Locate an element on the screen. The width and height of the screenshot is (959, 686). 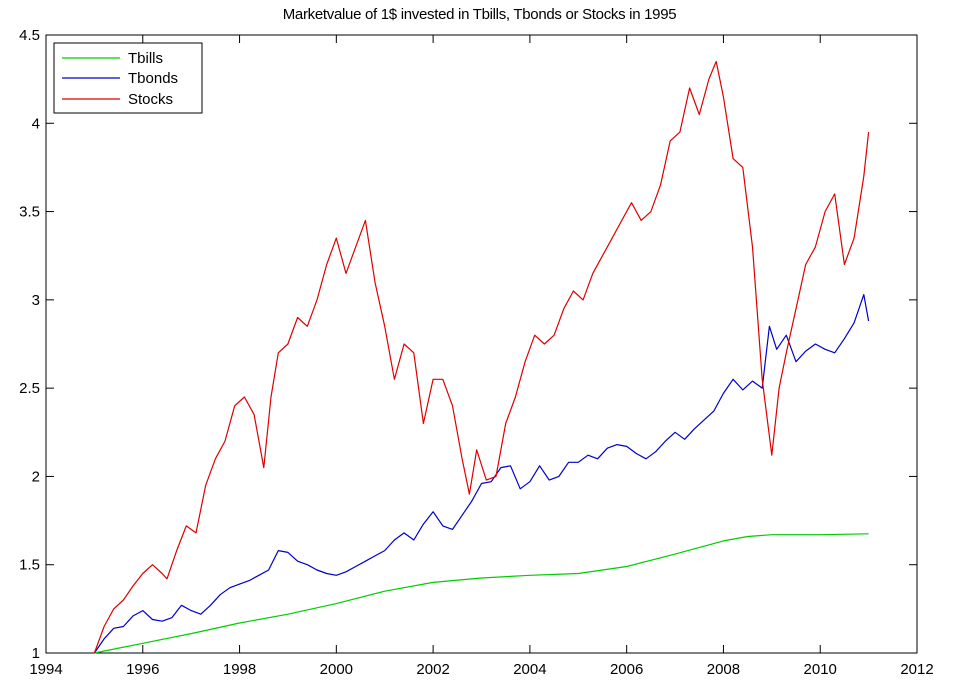
x-tick-label: 2004 is located at coordinates (529, 669).